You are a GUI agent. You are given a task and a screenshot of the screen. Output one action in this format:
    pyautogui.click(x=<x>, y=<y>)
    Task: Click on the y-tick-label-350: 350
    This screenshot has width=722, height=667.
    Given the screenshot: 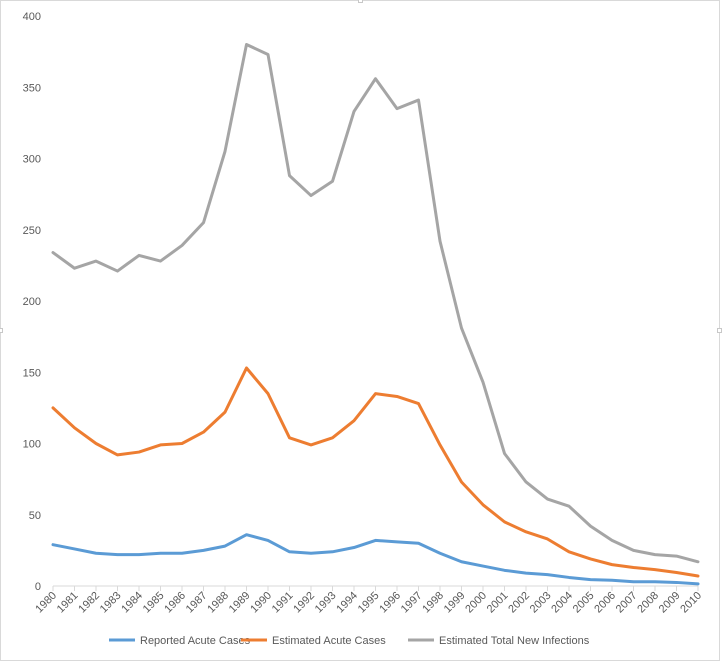 What is the action you would take?
    pyautogui.click(x=32, y=88)
    